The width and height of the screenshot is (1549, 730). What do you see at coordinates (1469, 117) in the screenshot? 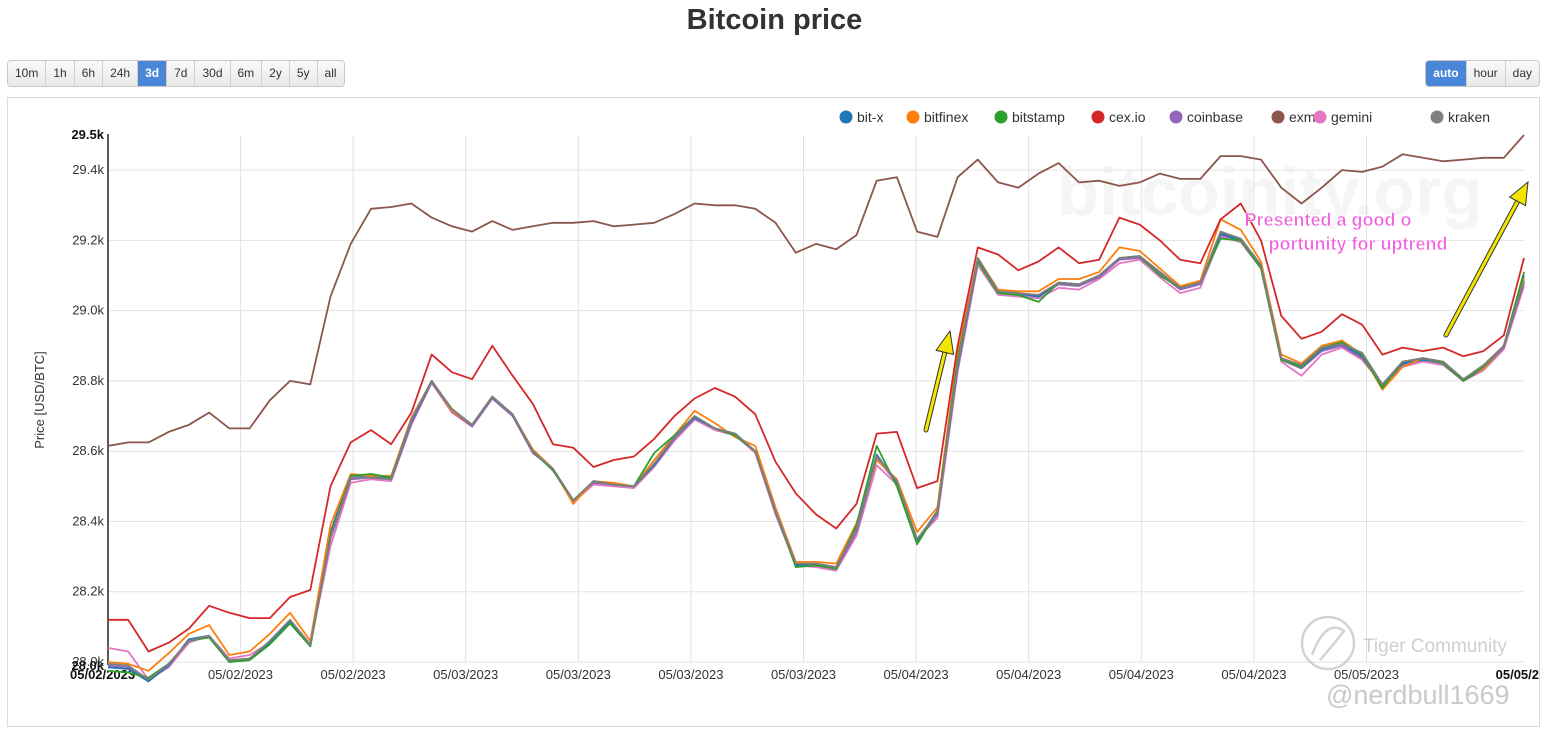
I see `legend-item-kraken: kraken` at bounding box center [1469, 117].